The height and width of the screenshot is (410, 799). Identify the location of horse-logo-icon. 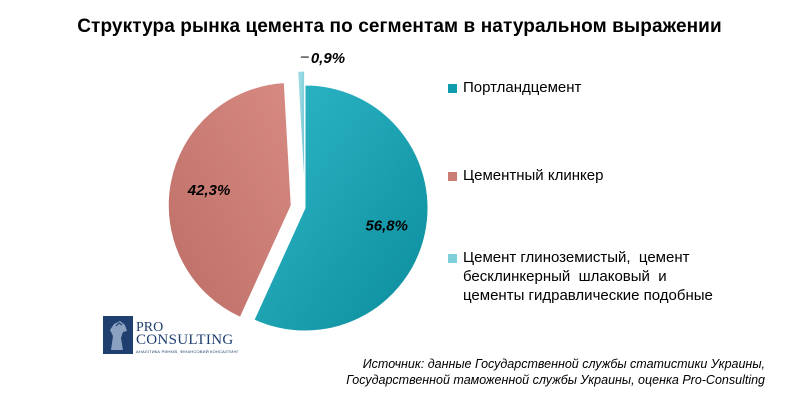
(118, 335).